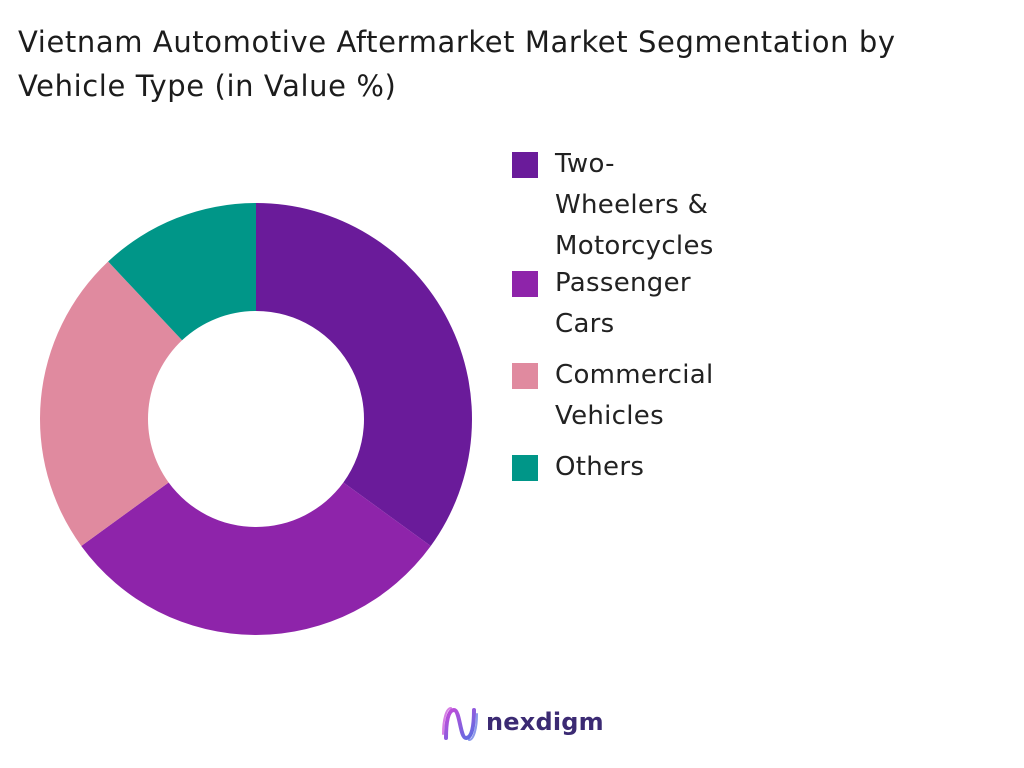  What do you see at coordinates (525, 284) in the screenshot?
I see `legend-swatch-passenger-cars` at bounding box center [525, 284].